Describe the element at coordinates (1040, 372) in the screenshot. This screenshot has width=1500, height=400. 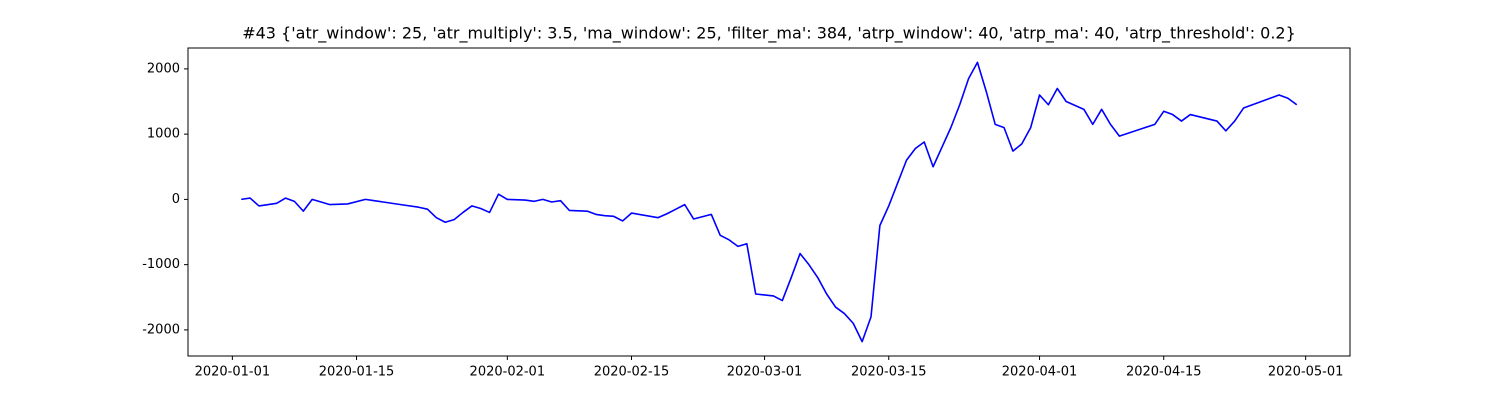
I see `x-tick-label: 2020-04-01` at that location.